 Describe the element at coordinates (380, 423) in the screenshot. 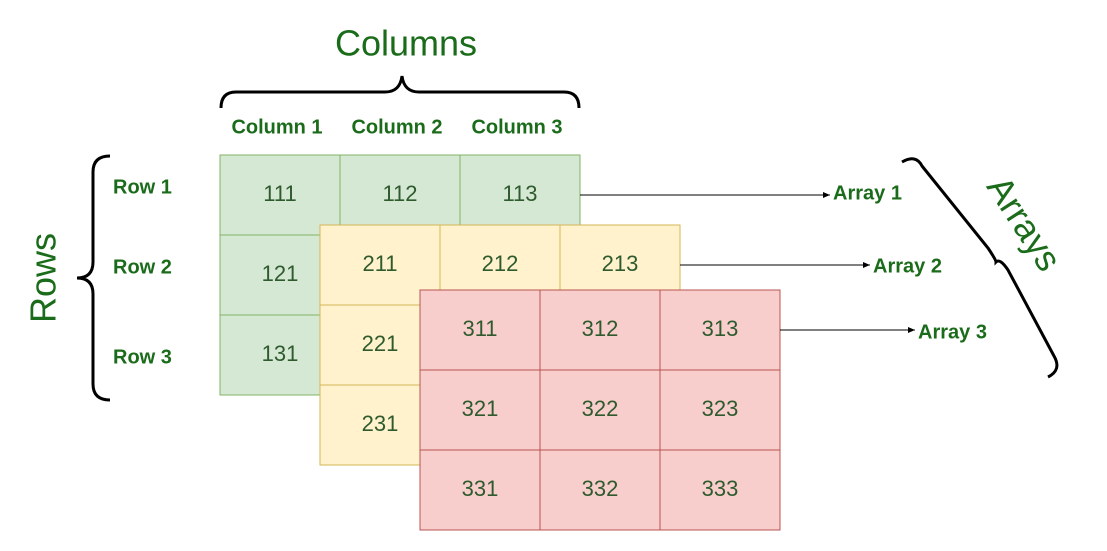

I see `cell-value: 231` at that location.